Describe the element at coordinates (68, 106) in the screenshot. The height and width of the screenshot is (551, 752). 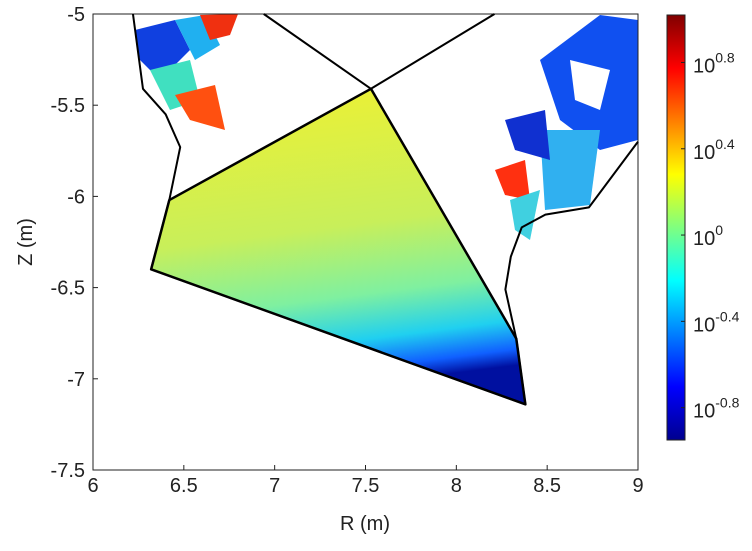
I see `y-tick-label: -5.5` at that location.